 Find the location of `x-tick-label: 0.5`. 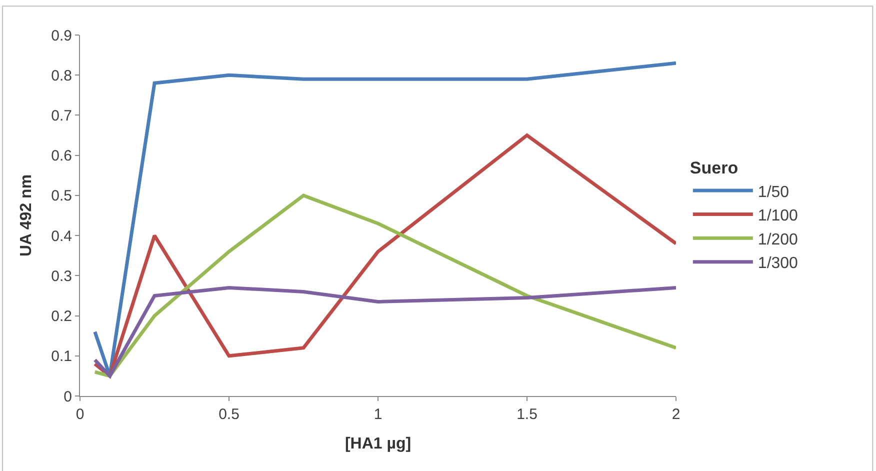

x-tick-label: 0.5 is located at coordinates (229, 414).